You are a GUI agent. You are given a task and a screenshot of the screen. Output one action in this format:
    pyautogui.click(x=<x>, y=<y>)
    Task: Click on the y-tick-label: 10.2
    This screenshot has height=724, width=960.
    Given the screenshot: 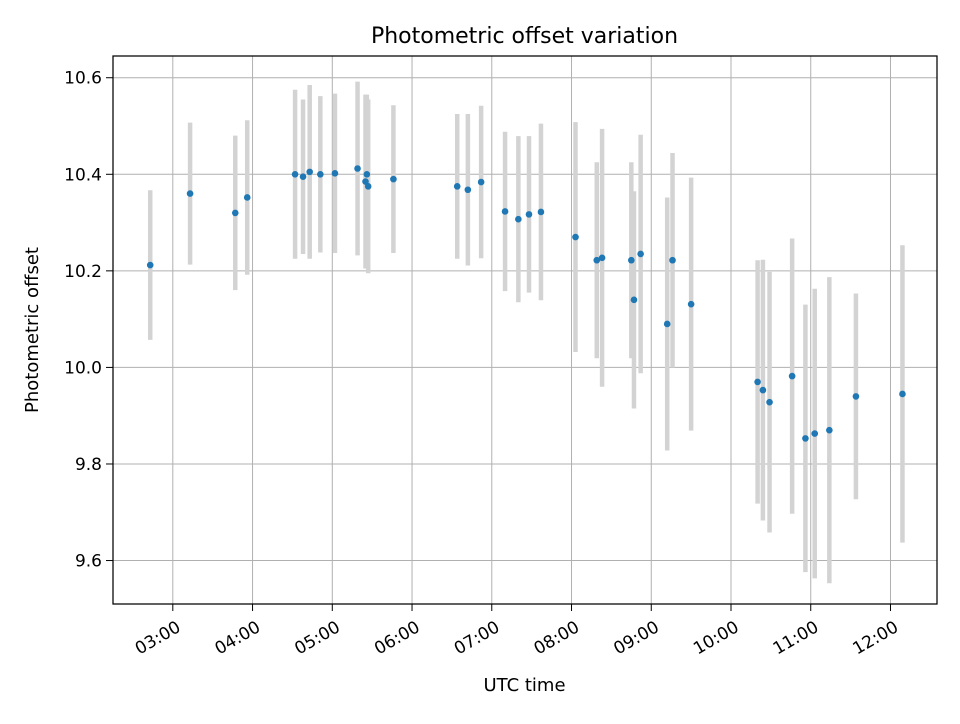 What is the action you would take?
    pyautogui.click(x=83, y=272)
    